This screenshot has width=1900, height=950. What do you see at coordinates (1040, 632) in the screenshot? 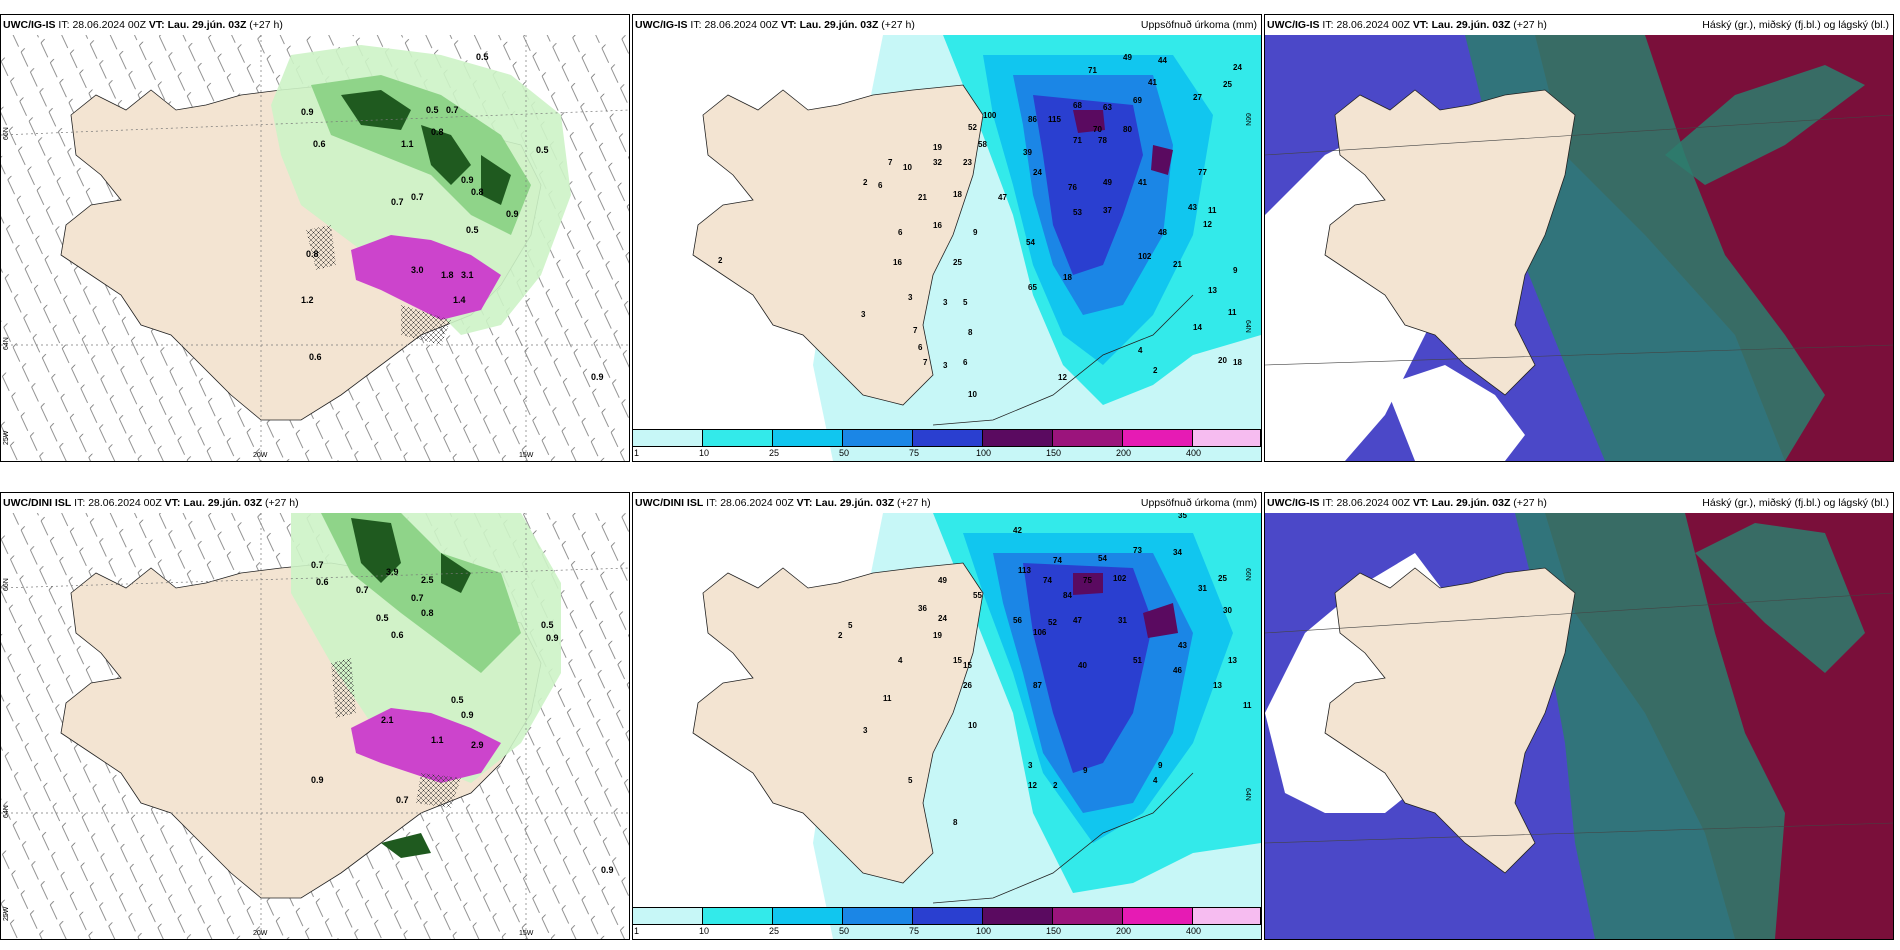
I see `value-label: 106` at bounding box center [1040, 632].